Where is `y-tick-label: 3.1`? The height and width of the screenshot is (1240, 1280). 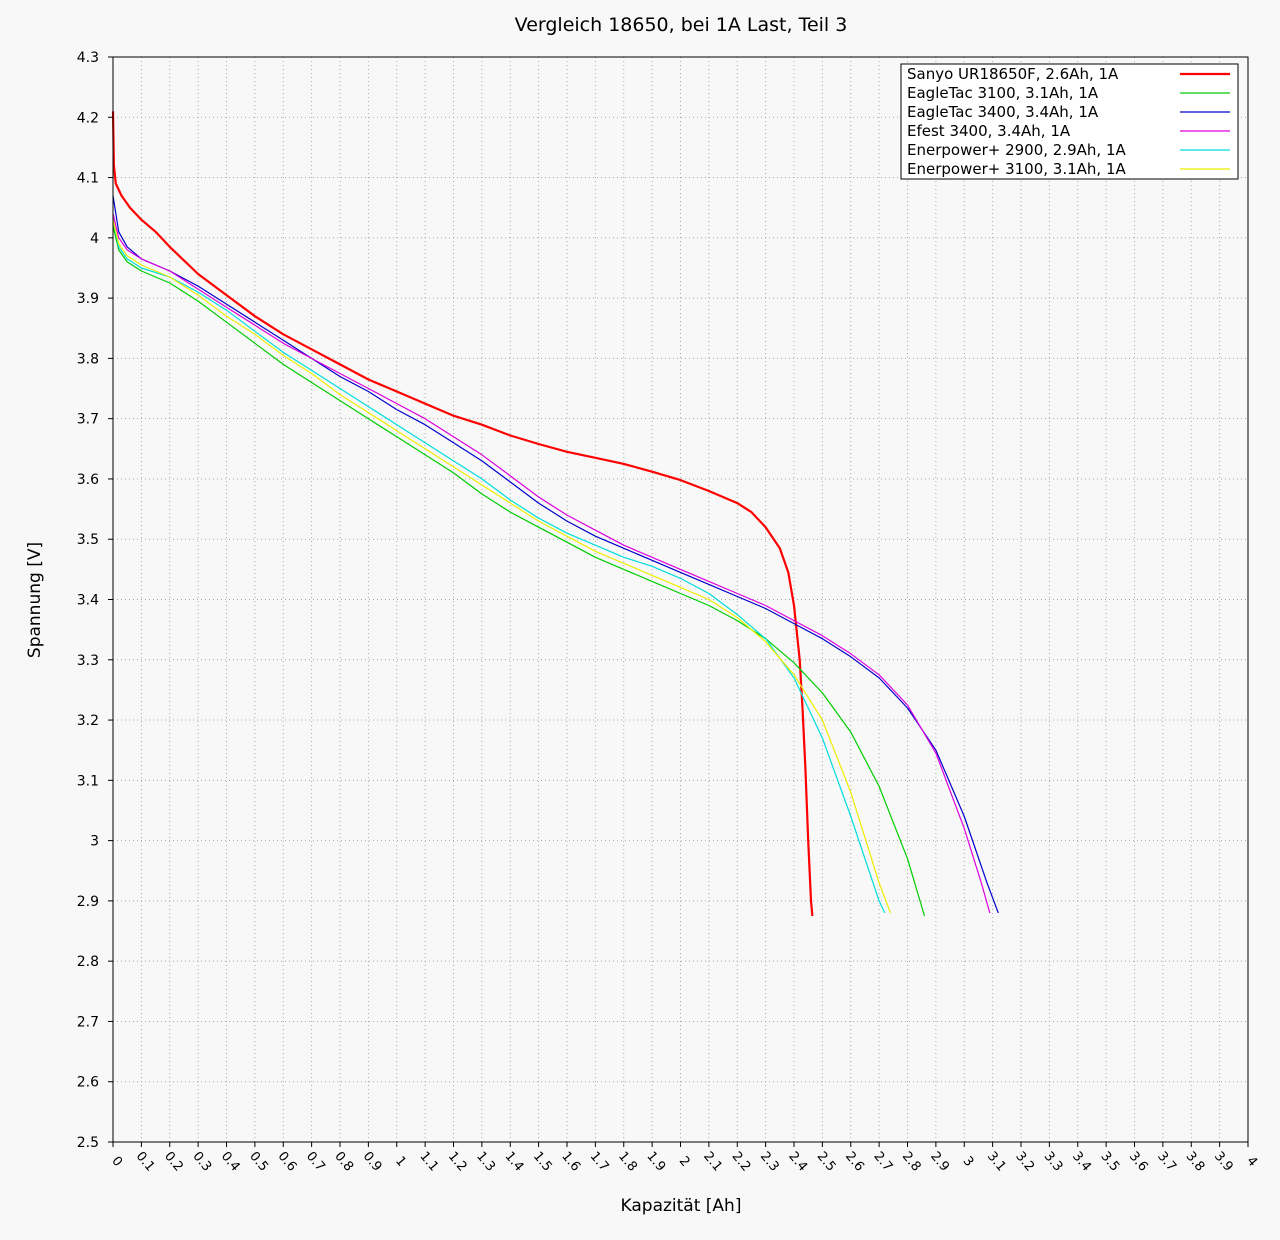
y-tick-label: 3.1 is located at coordinates (88, 781).